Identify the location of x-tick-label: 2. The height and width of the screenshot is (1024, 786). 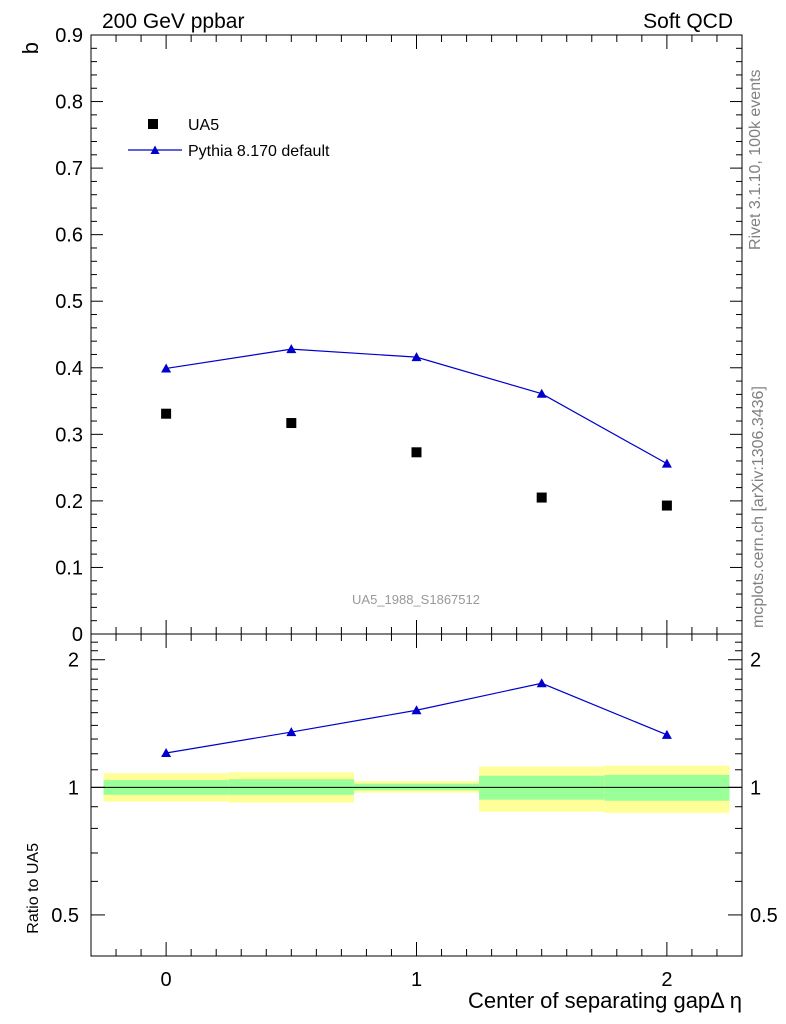
(666, 980).